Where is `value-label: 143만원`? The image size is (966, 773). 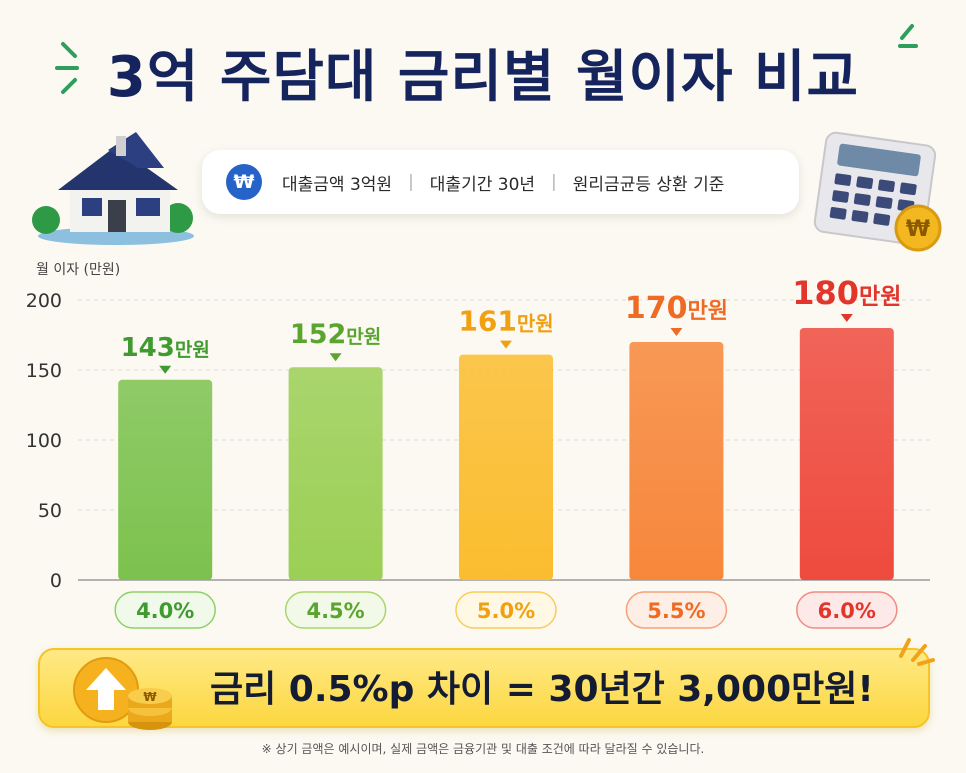 value-label: 143만원 is located at coordinates (165, 348).